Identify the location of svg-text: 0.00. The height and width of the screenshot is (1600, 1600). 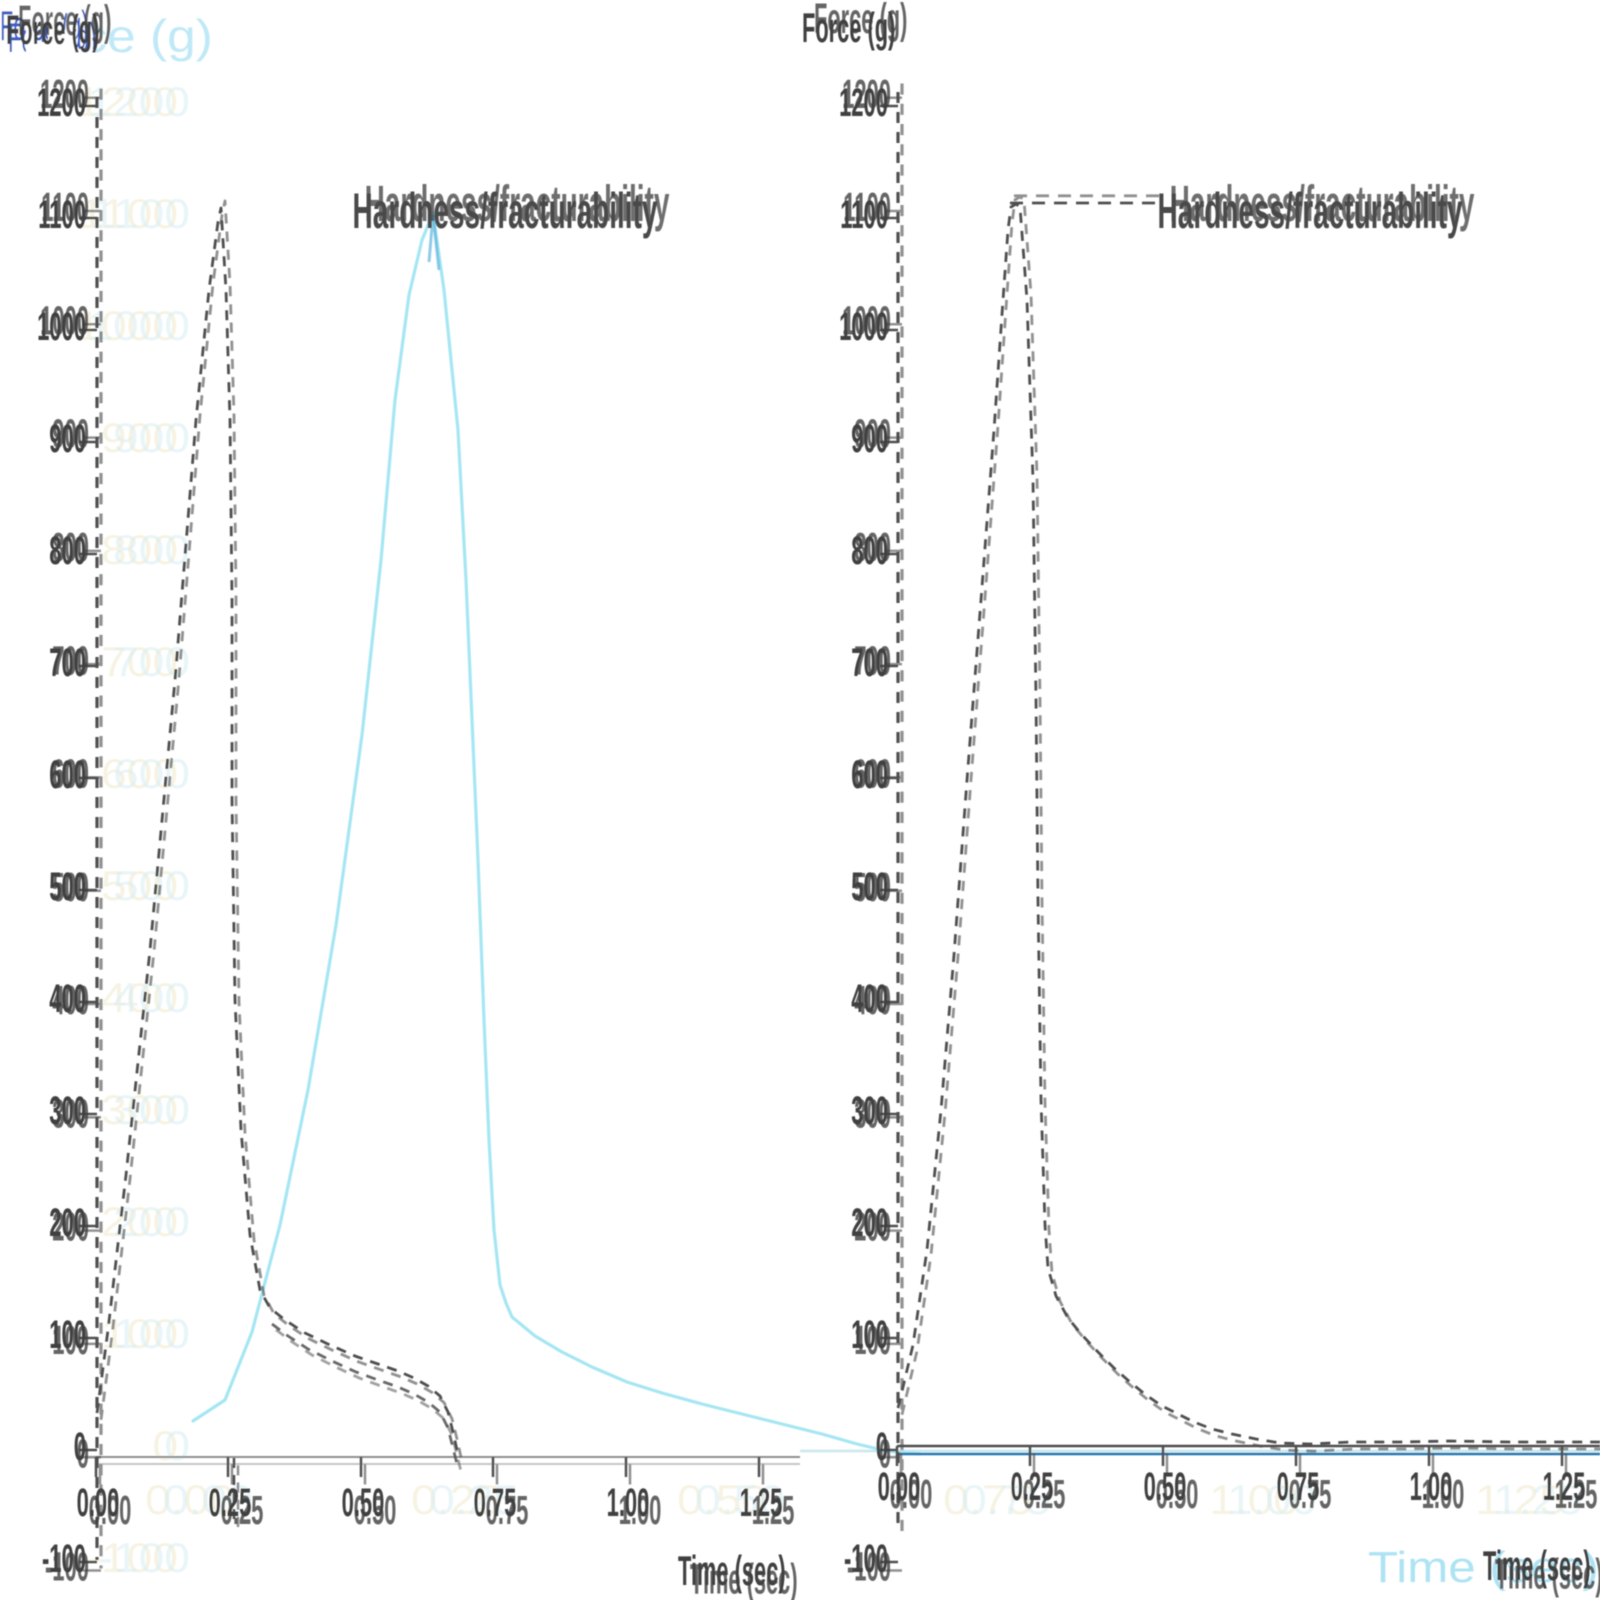
(190, 1500).